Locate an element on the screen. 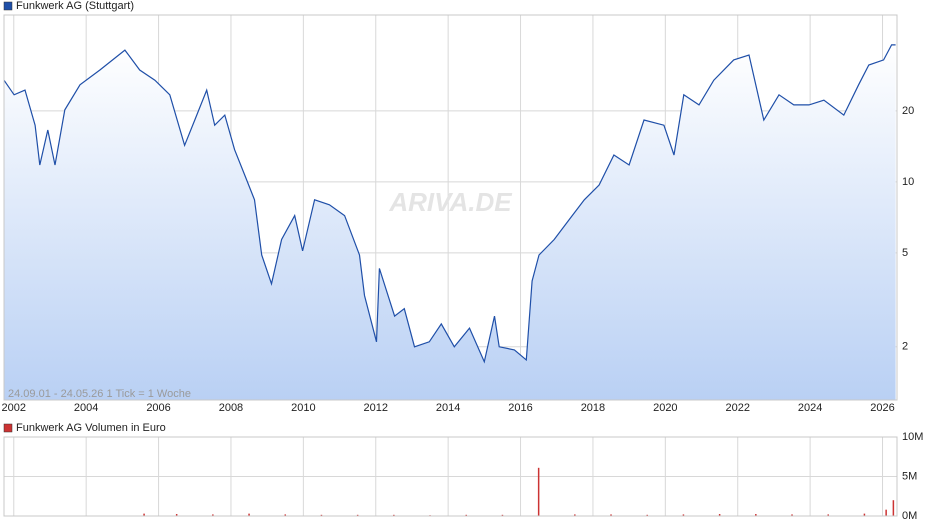  y-tick-label: 5 is located at coordinates (905, 253).